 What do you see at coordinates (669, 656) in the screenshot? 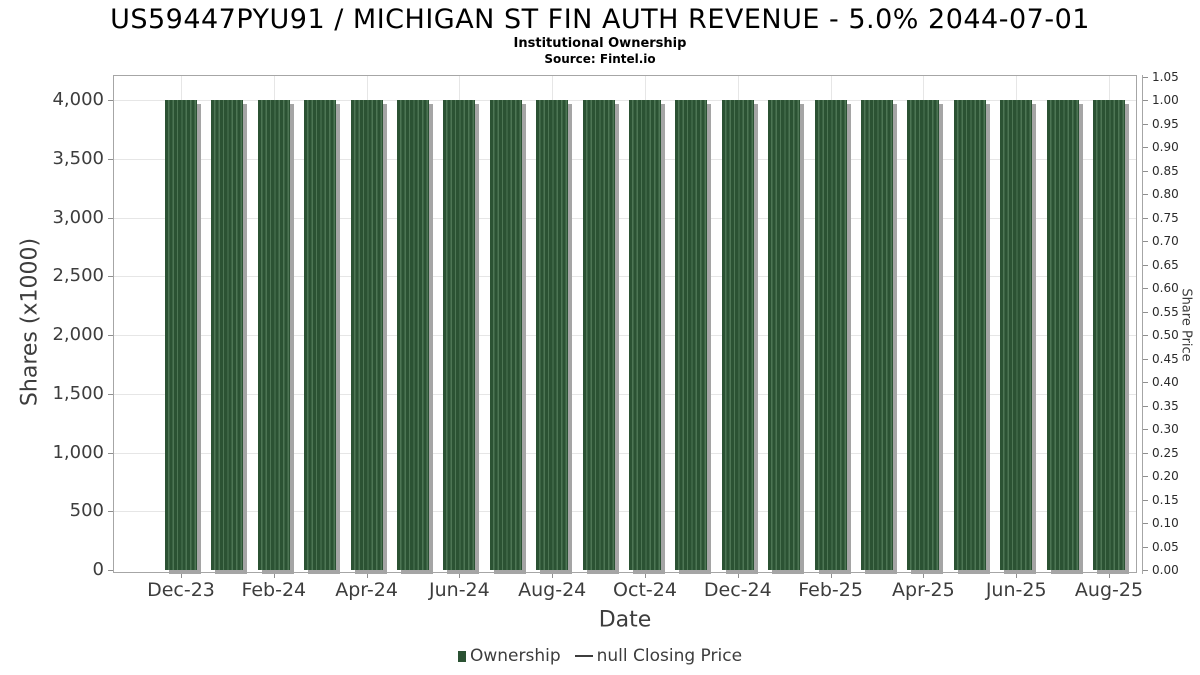
I see `legend-label-closing-price: null Closing Price` at bounding box center [669, 656].